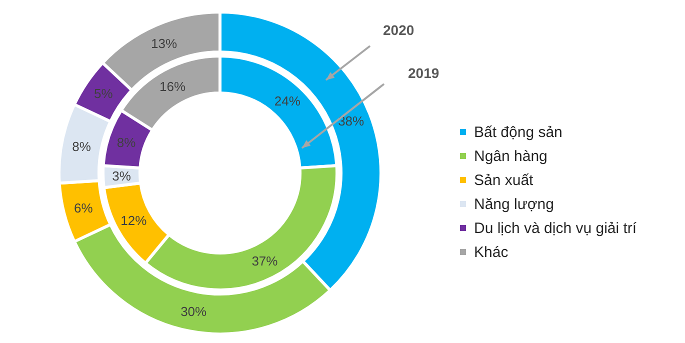  What do you see at coordinates (504, 180) in the screenshot?
I see `legend-label: Sản xuất` at bounding box center [504, 180].